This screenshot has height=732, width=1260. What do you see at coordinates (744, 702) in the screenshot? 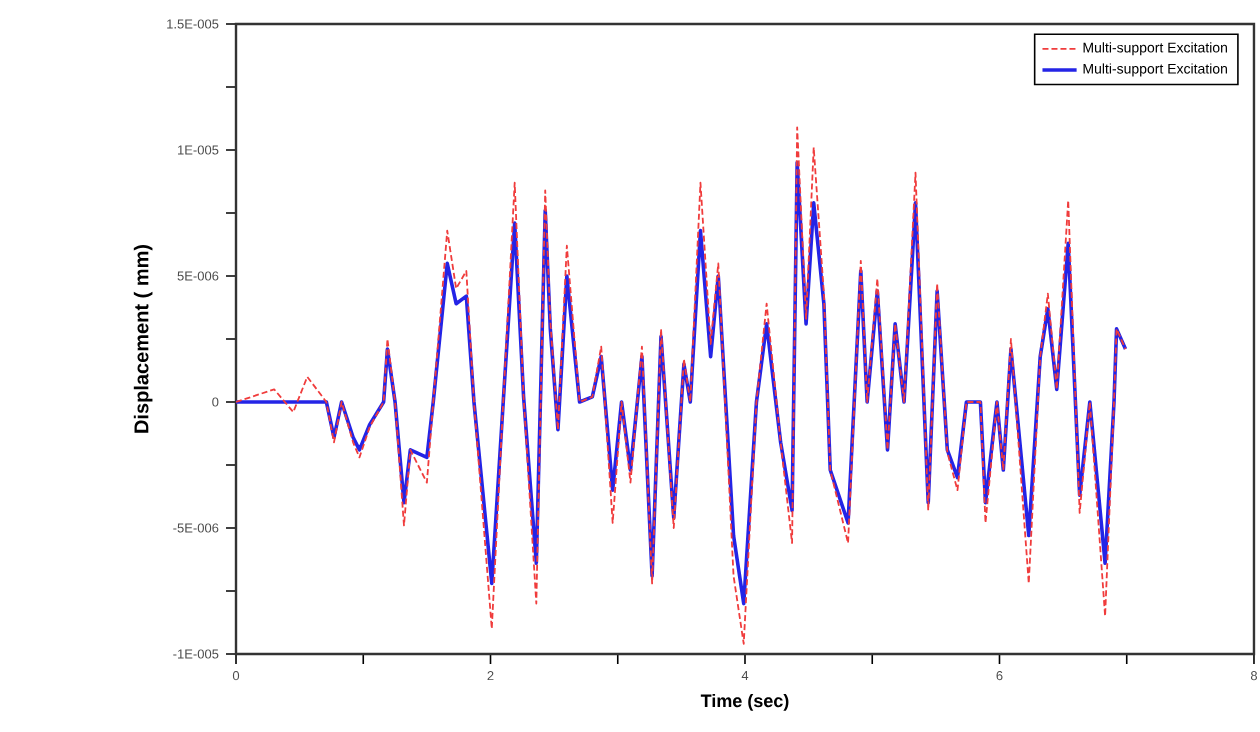
I see `x-axis-title: Time (sec)` at bounding box center [744, 702].